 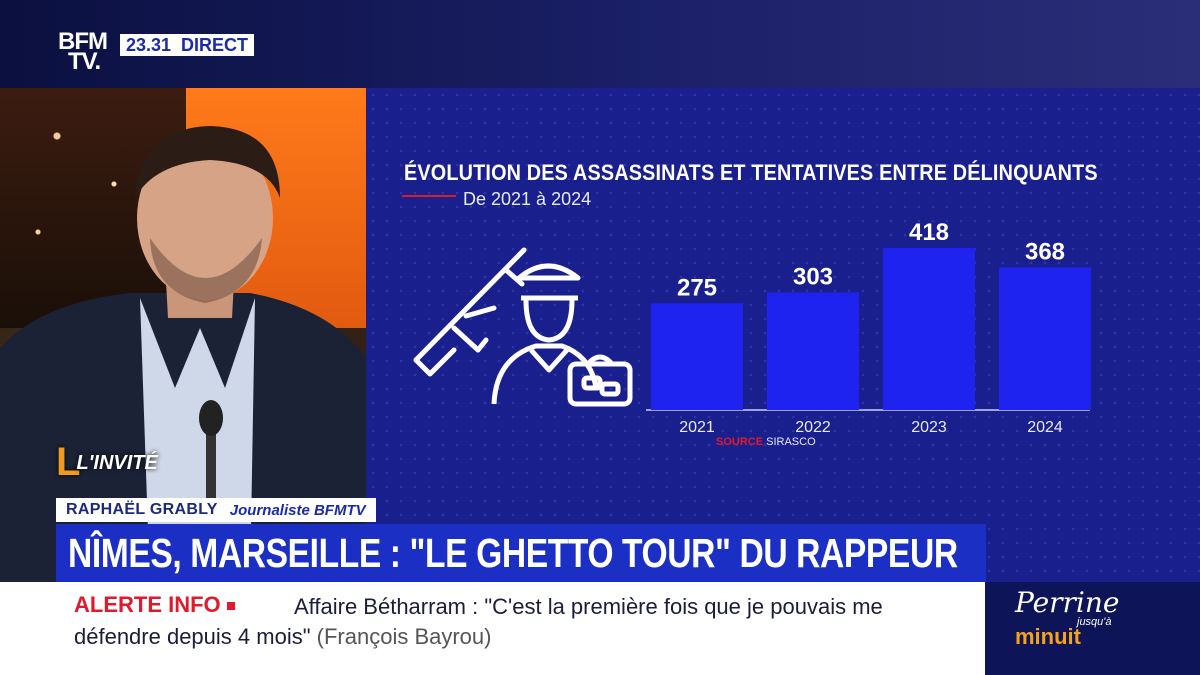 What do you see at coordinates (1045, 427) in the screenshot?
I see `x-tick-2024: 2024` at bounding box center [1045, 427].